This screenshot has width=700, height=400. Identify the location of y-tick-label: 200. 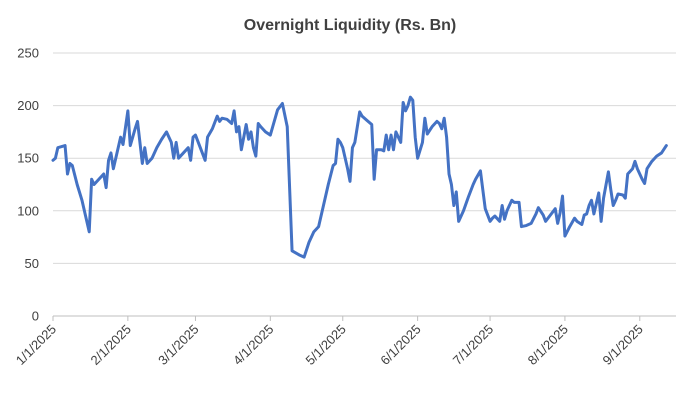
(28, 105).